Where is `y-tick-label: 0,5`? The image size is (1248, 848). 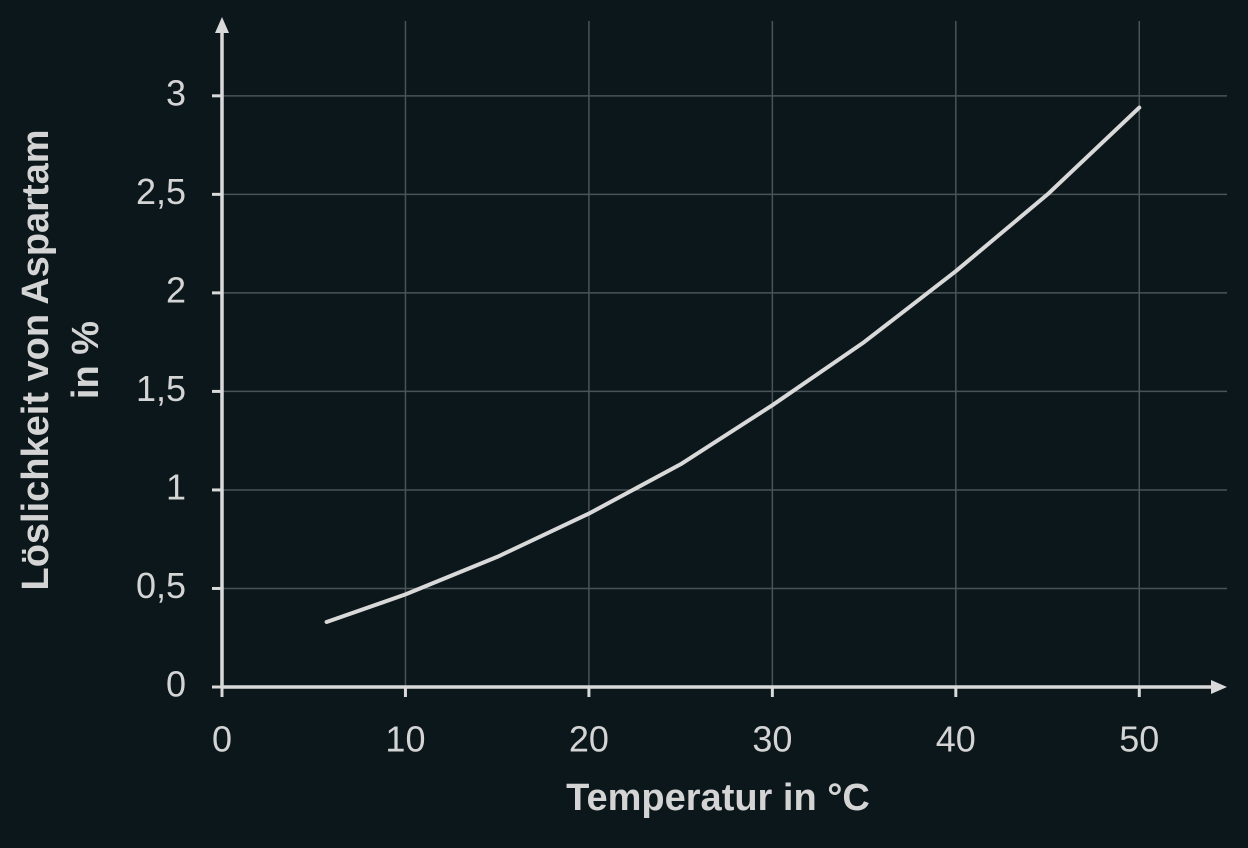 y-tick-label: 0,5 is located at coordinates (161, 585).